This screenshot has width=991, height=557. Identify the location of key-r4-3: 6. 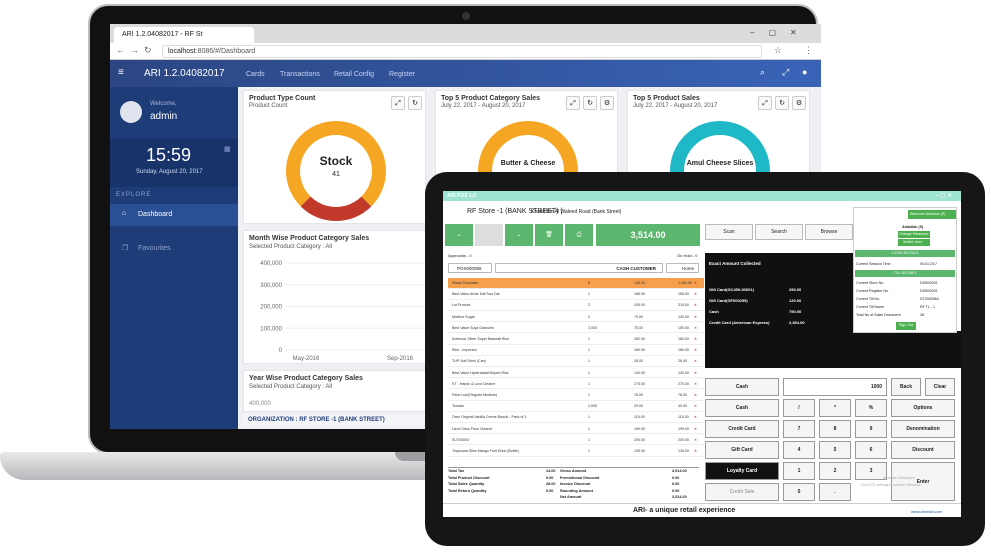
(871, 450).